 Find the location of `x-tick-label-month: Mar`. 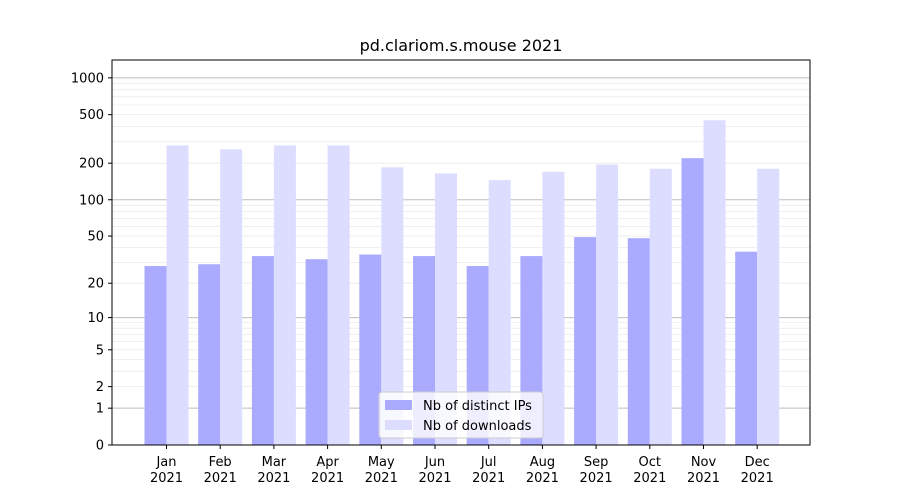

x-tick-label-month: Mar is located at coordinates (274, 462).